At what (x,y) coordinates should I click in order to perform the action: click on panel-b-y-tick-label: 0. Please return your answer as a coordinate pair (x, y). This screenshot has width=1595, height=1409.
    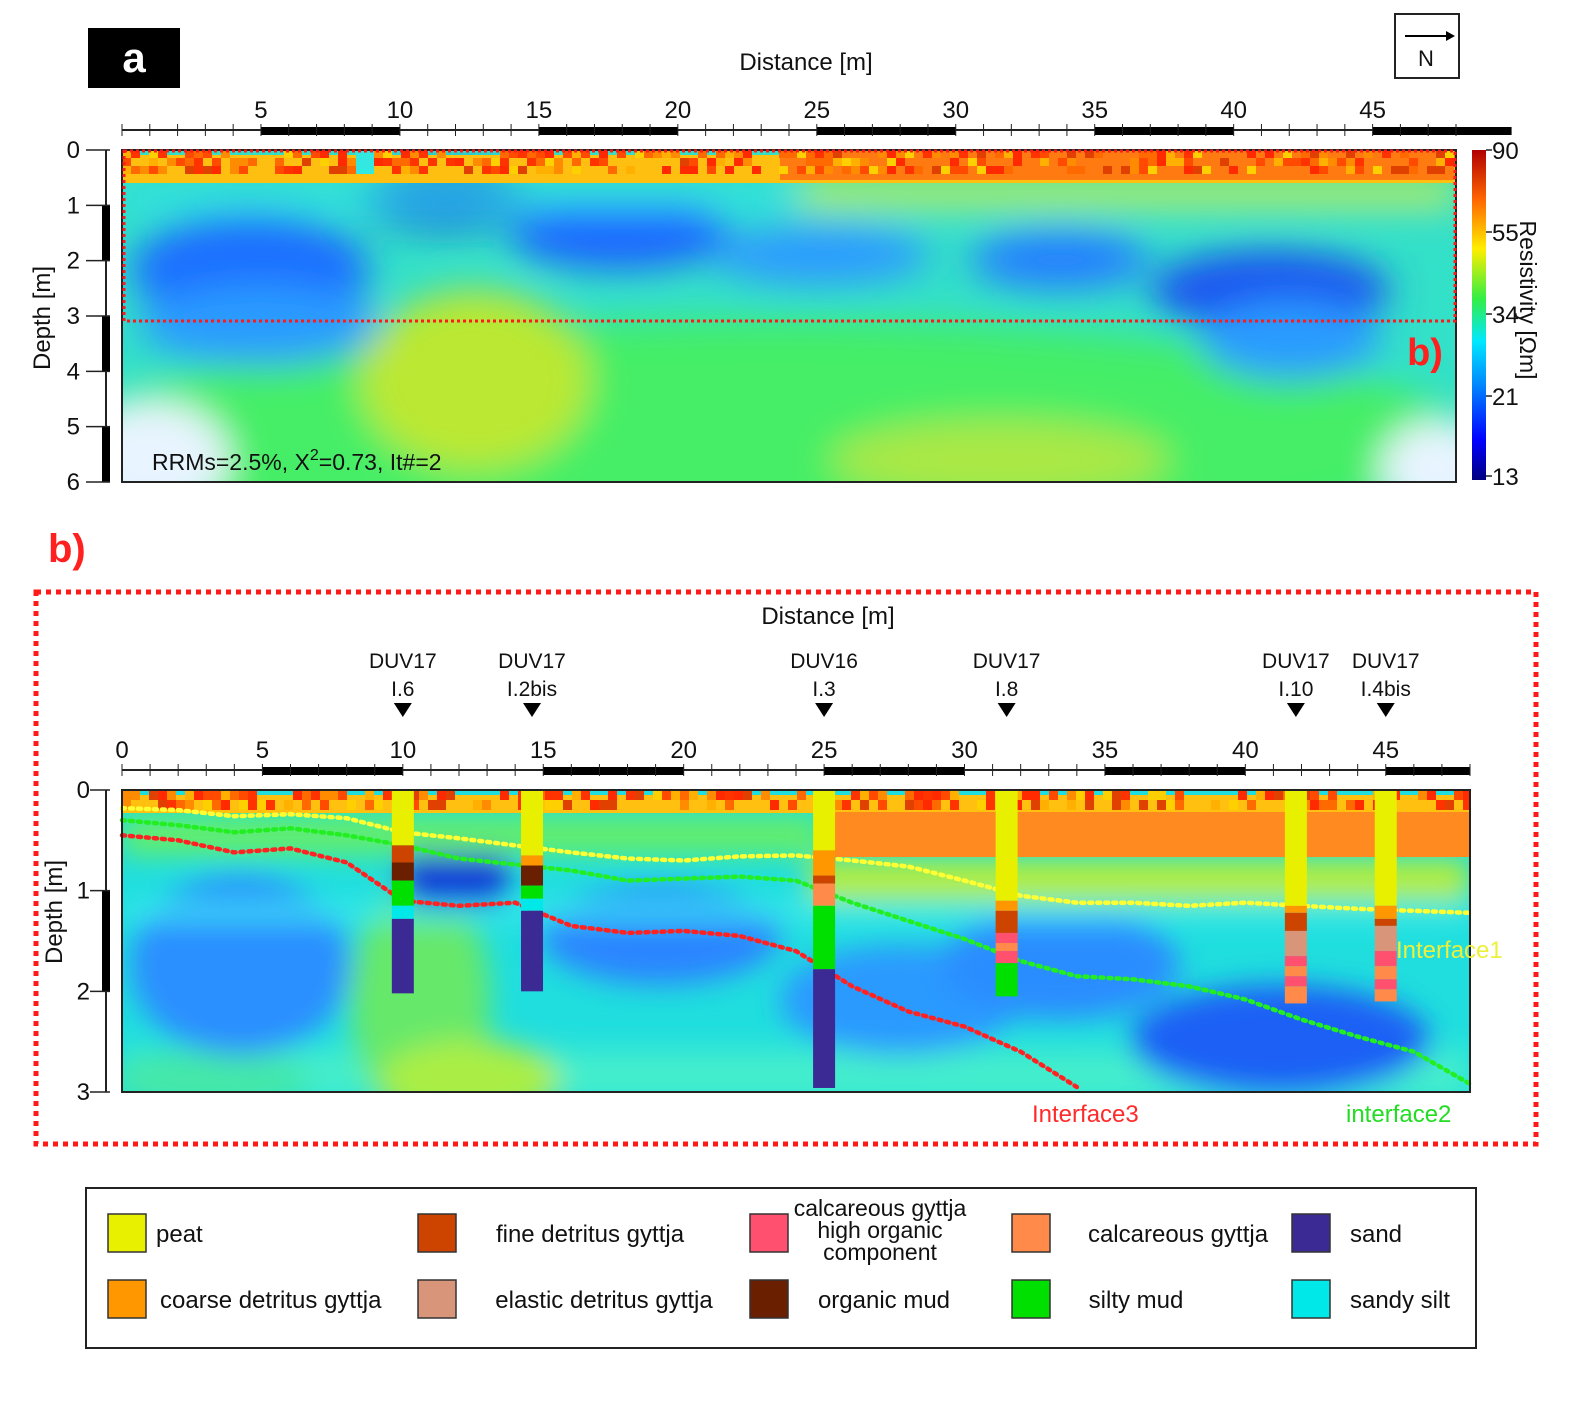
    Looking at the image, I should click on (83, 790).